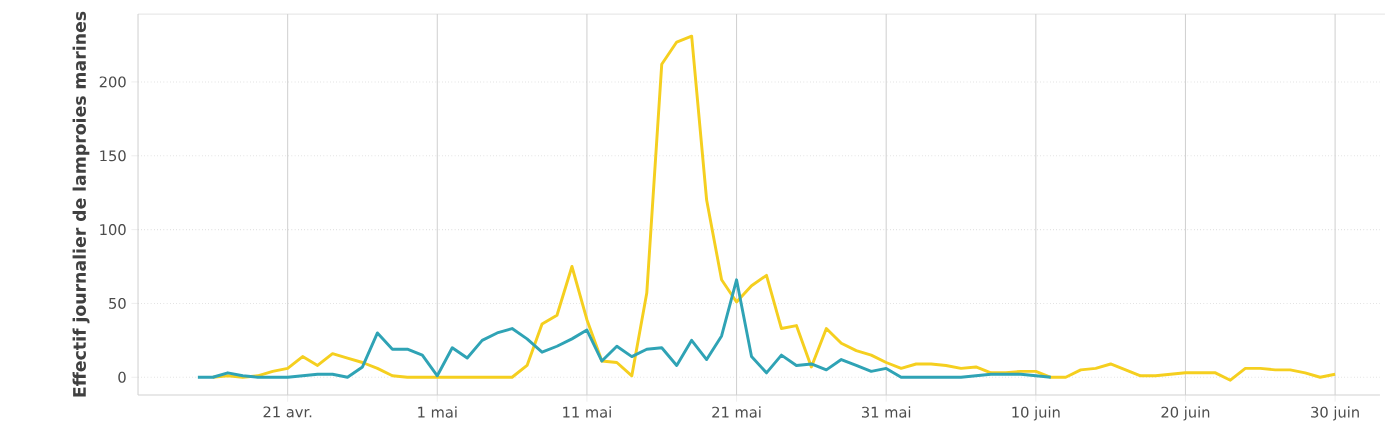 This screenshot has width=1385, height=446. What do you see at coordinates (587, 412) in the screenshot?
I see `x-tick-label: 11 mai` at bounding box center [587, 412].